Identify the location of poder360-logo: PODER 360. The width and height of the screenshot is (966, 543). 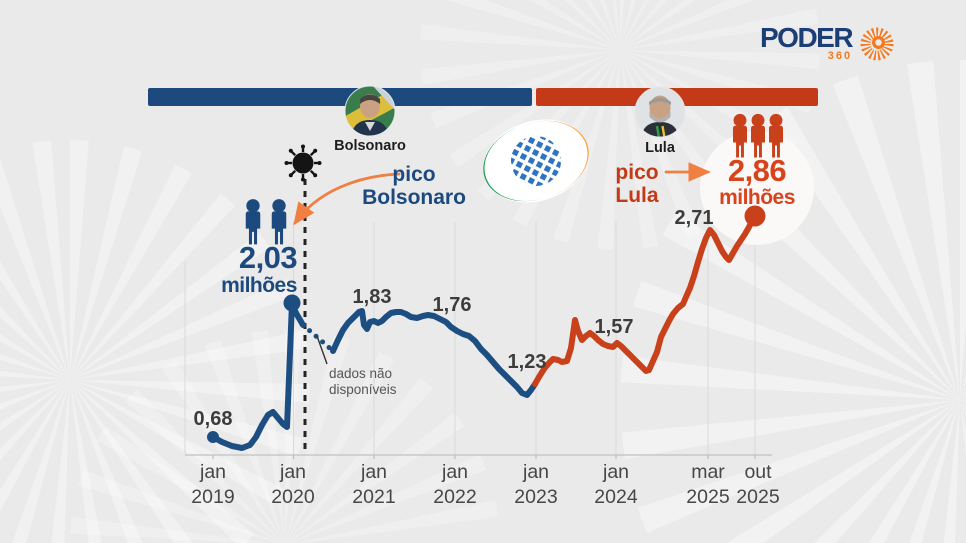
(828, 43).